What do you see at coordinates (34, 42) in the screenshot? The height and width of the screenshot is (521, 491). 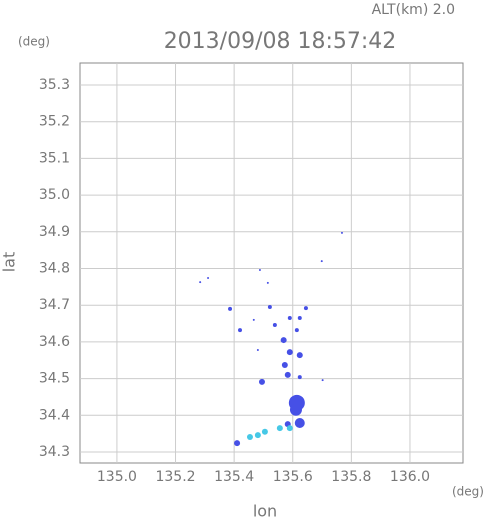 I see `y-unit: (deg)` at bounding box center [34, 42].